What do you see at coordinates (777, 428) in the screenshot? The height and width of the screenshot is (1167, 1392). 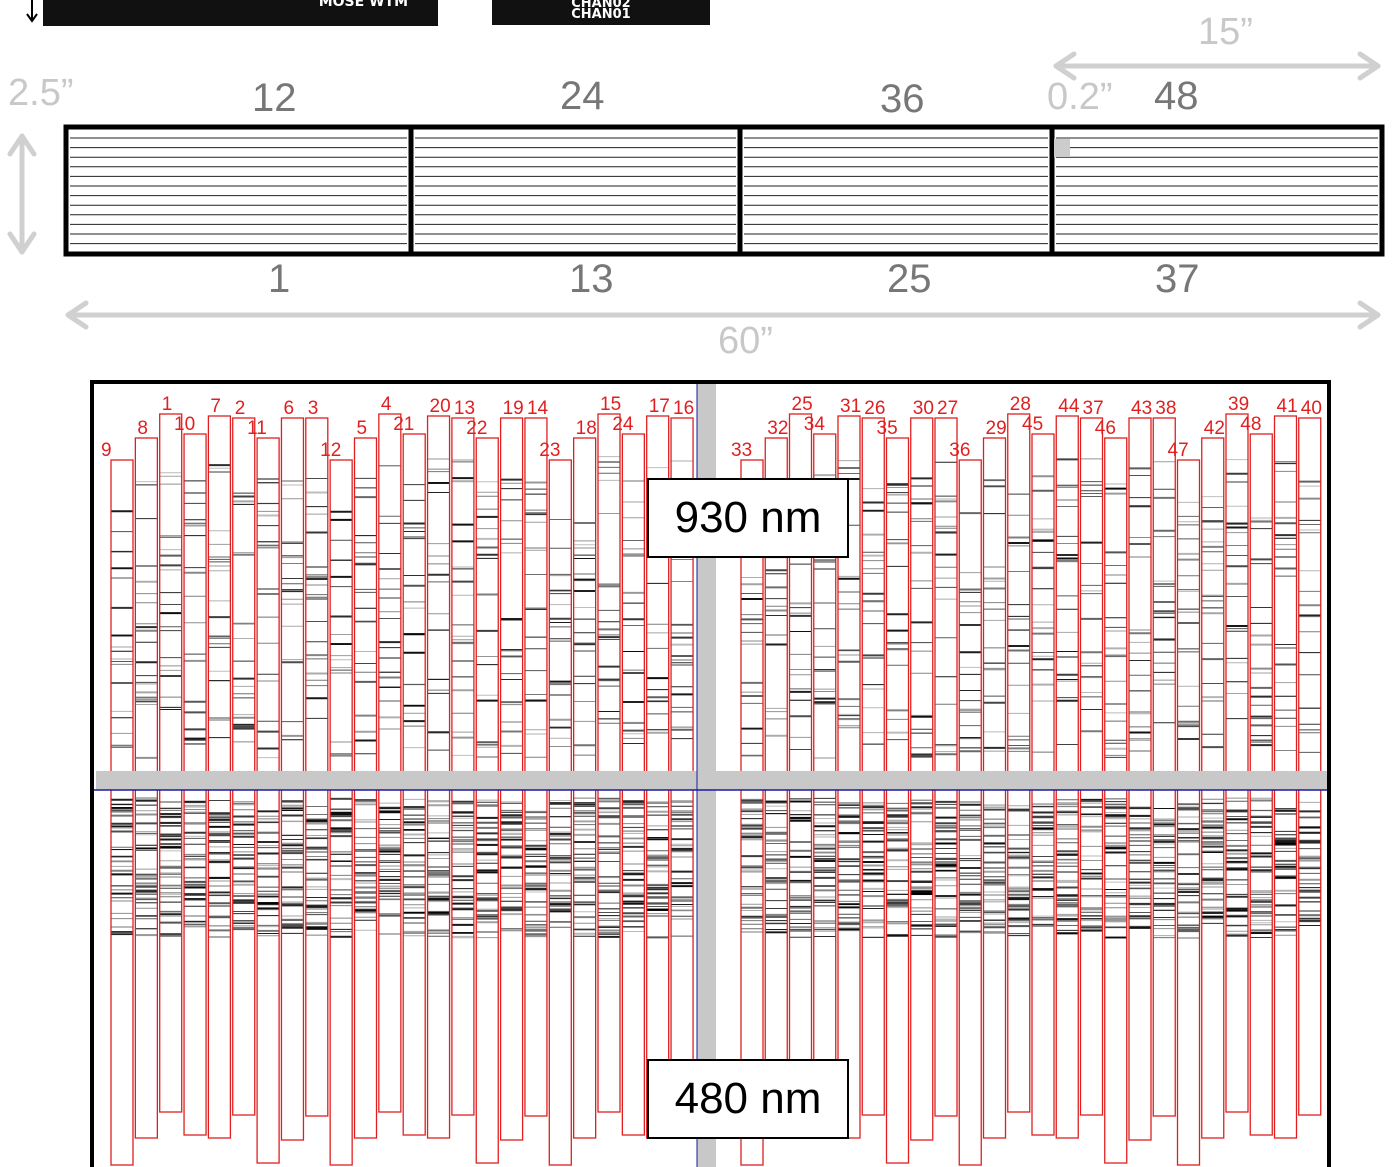 I see `fiber-number: 32` at bounding box center [777, 428].